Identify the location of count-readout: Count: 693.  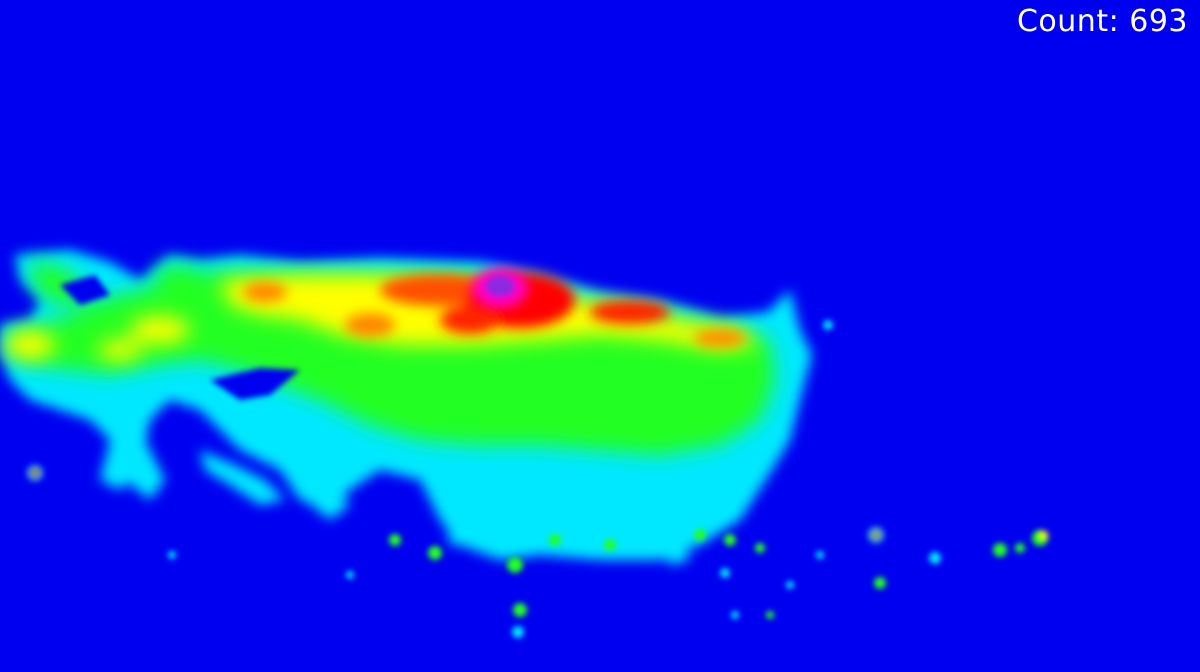
(1102, 22).